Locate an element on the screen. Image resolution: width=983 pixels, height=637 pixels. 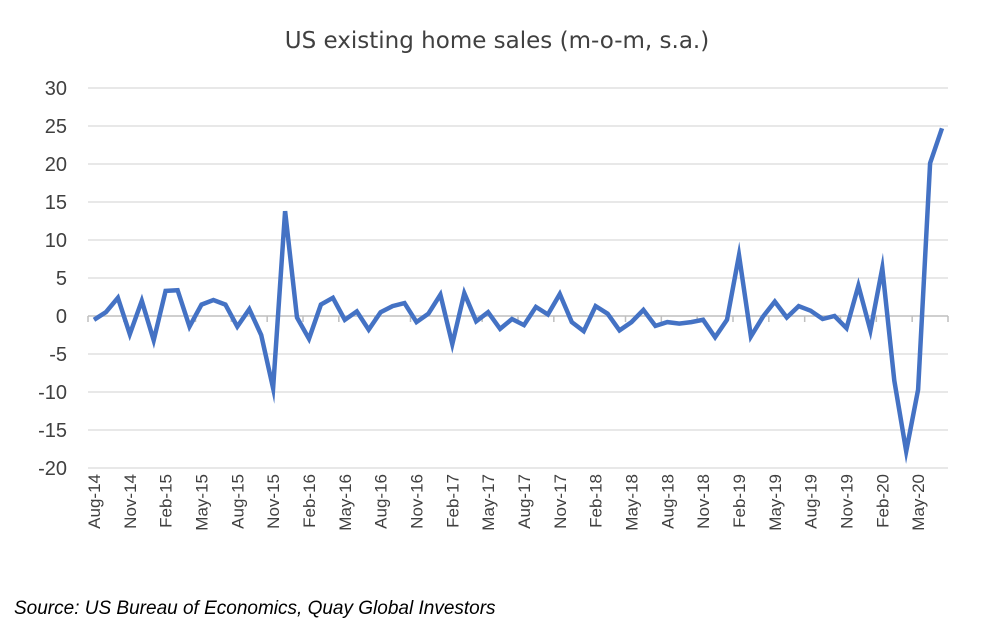
x-tick-label: Aug-16 is located at coordinates (381, 501).